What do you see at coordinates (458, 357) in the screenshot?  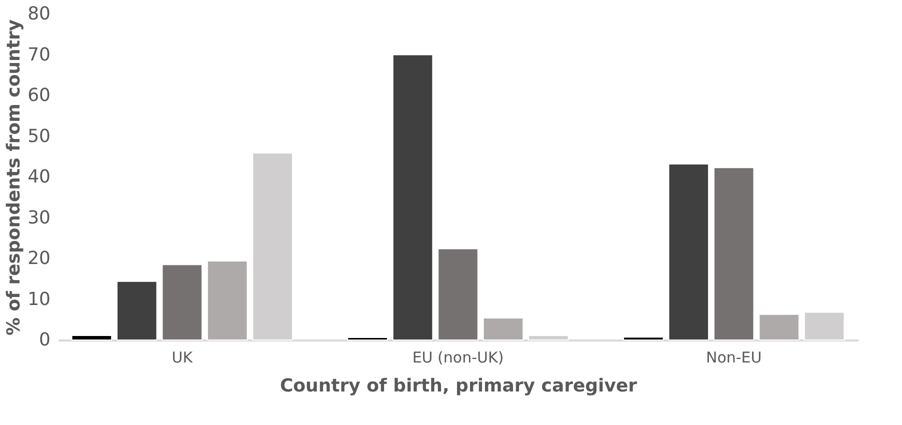 I see `x-tick-label: EU (non-UK)` at bounding box center [458, 357].